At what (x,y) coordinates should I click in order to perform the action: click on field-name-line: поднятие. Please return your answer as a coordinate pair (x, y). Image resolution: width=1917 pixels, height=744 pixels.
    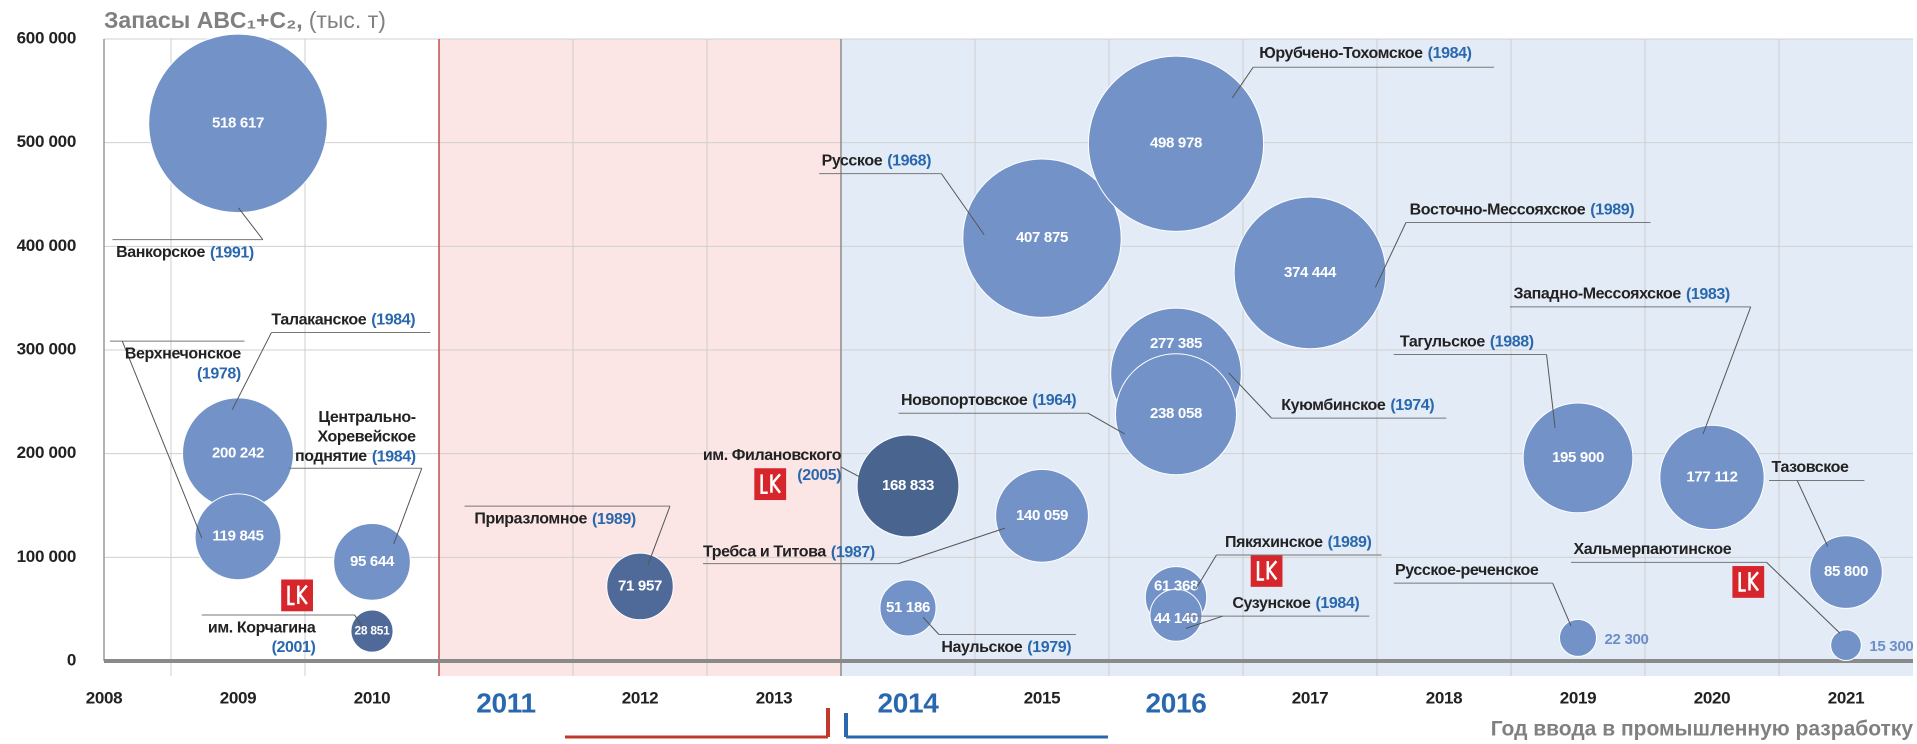
    Looking at the image, I should click on (331, 456).